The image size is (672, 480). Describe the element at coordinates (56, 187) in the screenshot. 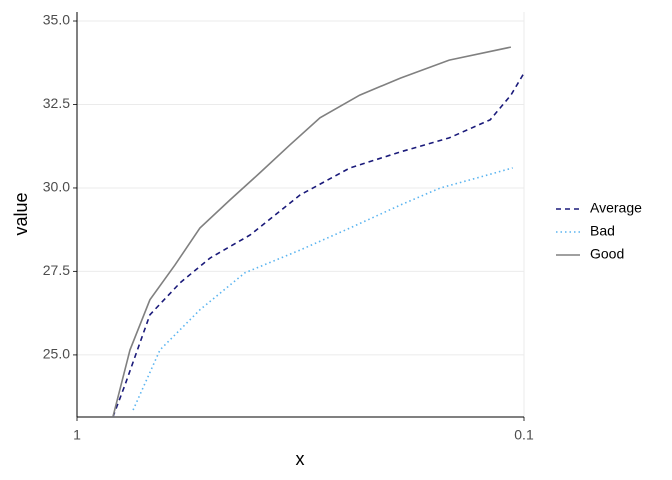

I see `y-tick-label: 30.0` at that location.